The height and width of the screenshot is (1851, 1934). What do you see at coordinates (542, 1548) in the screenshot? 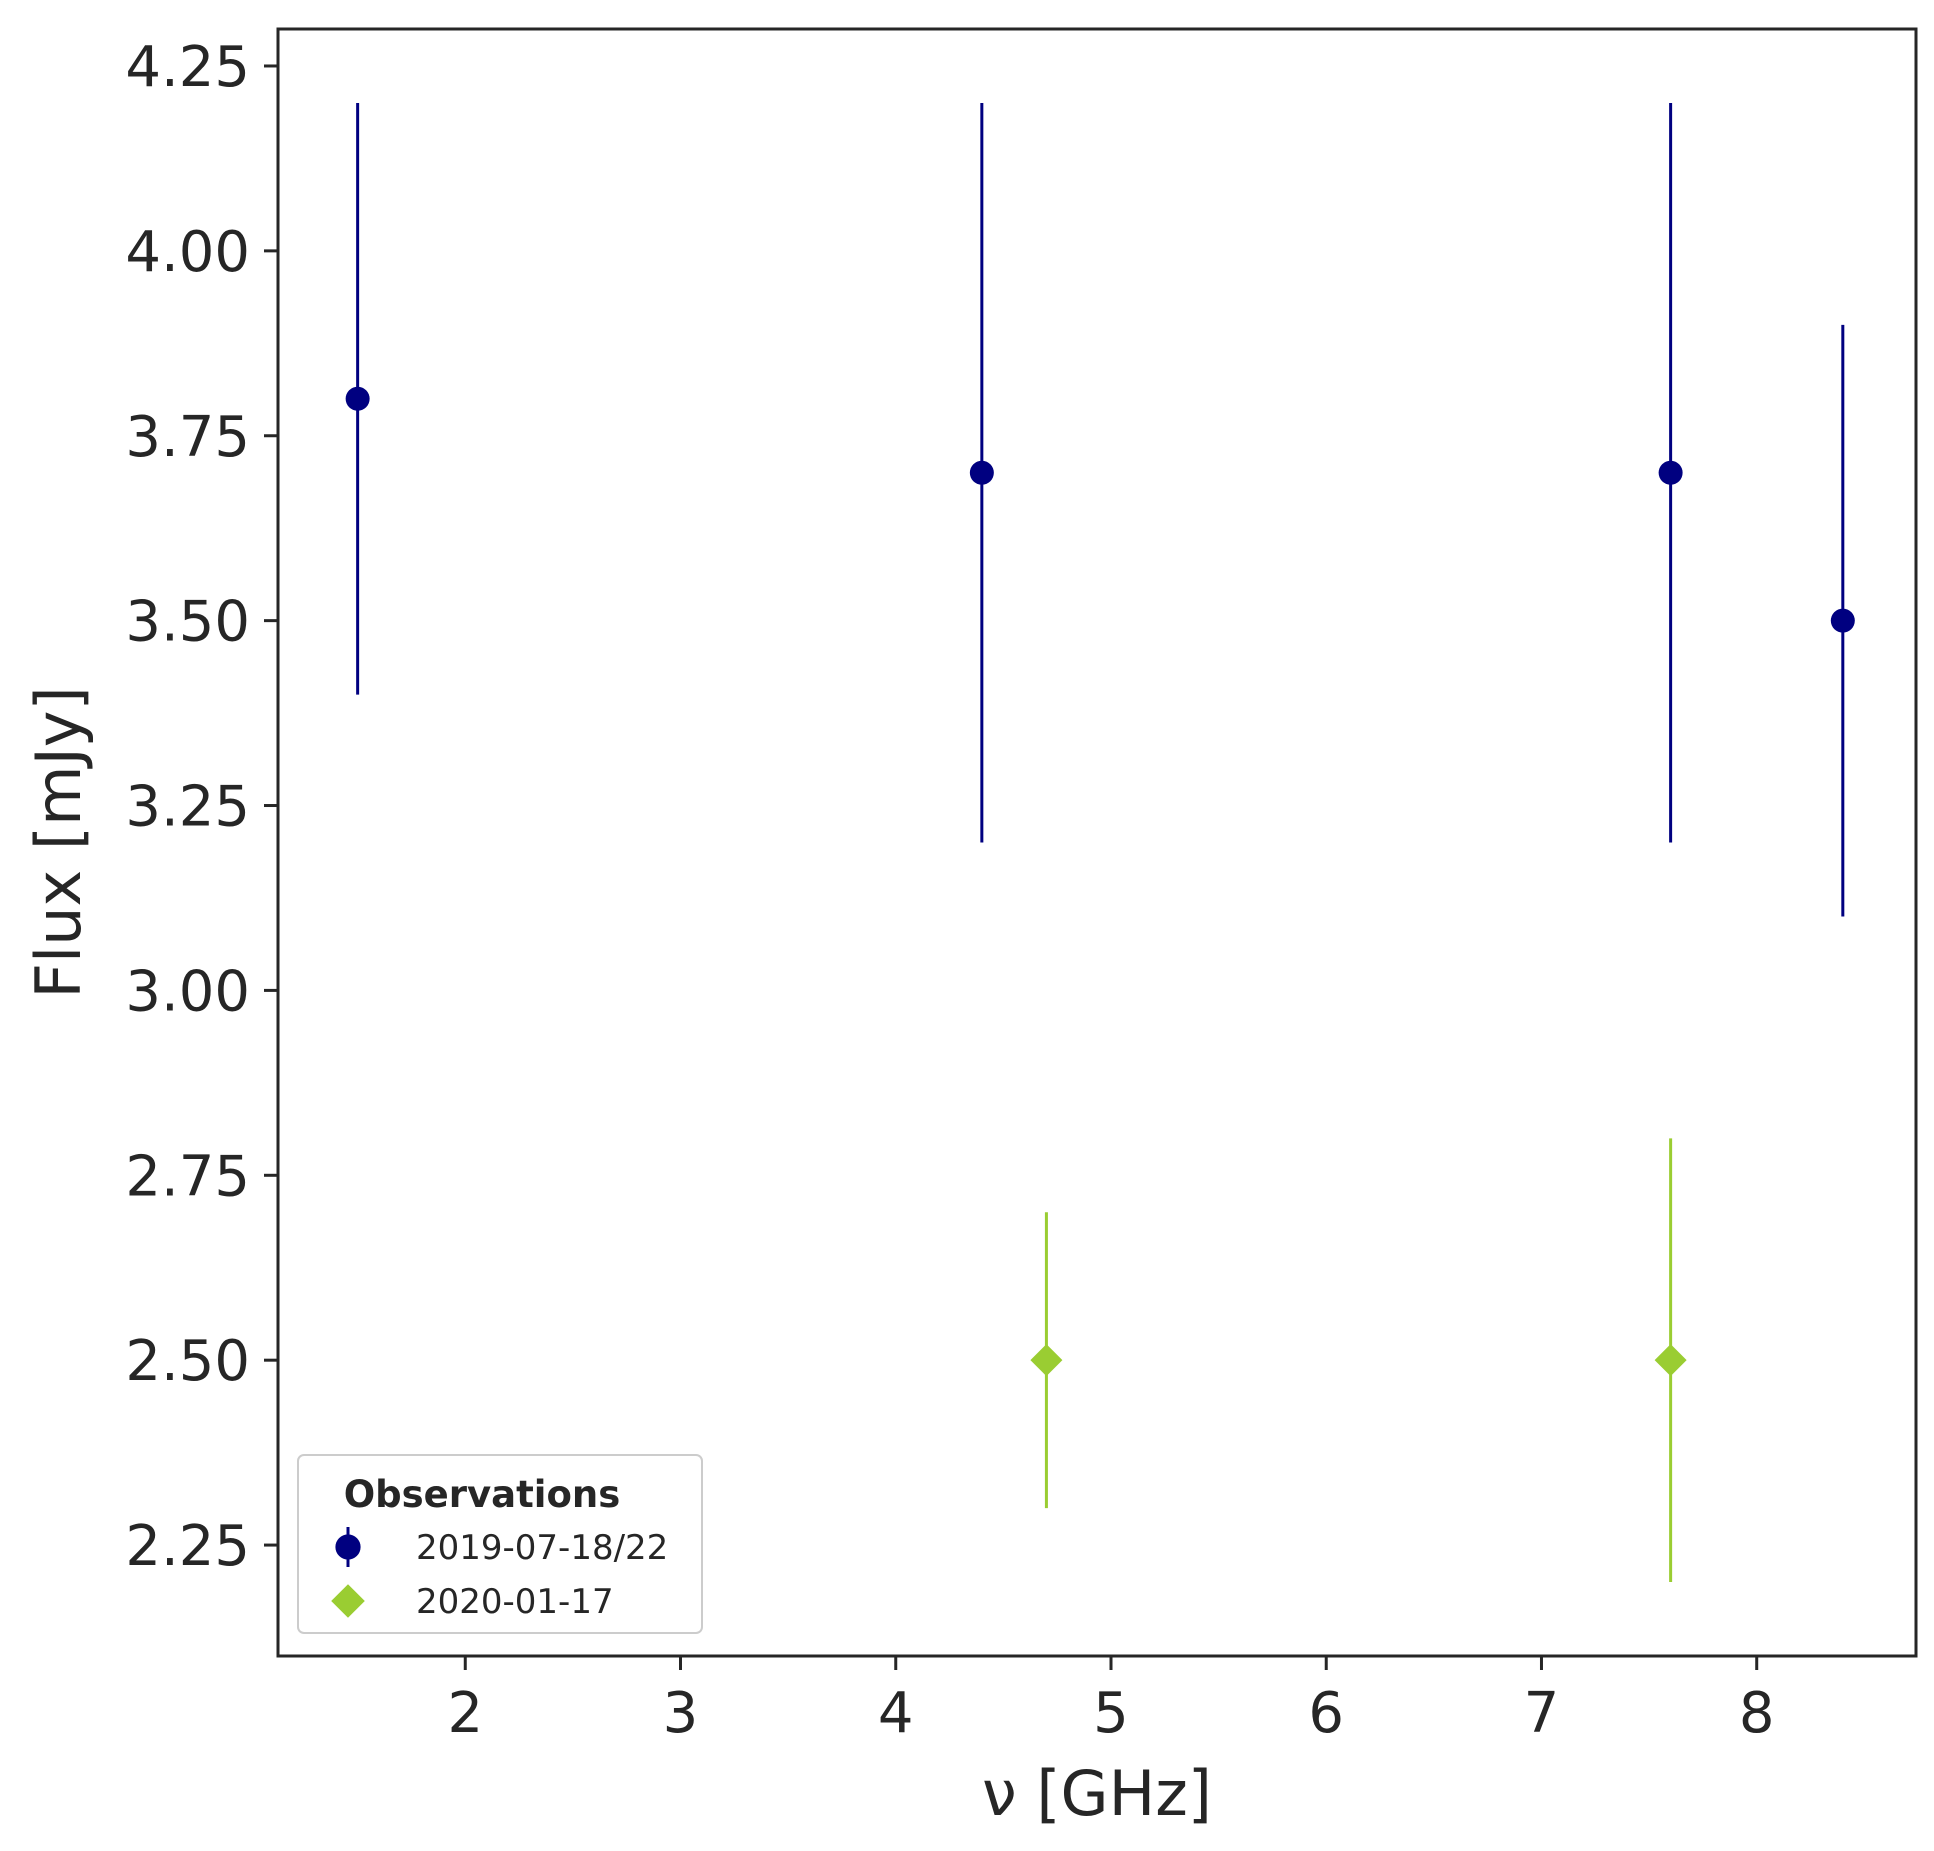
I see `legend-label: 2019-07-18/22` at bounding box center [542, 1548].